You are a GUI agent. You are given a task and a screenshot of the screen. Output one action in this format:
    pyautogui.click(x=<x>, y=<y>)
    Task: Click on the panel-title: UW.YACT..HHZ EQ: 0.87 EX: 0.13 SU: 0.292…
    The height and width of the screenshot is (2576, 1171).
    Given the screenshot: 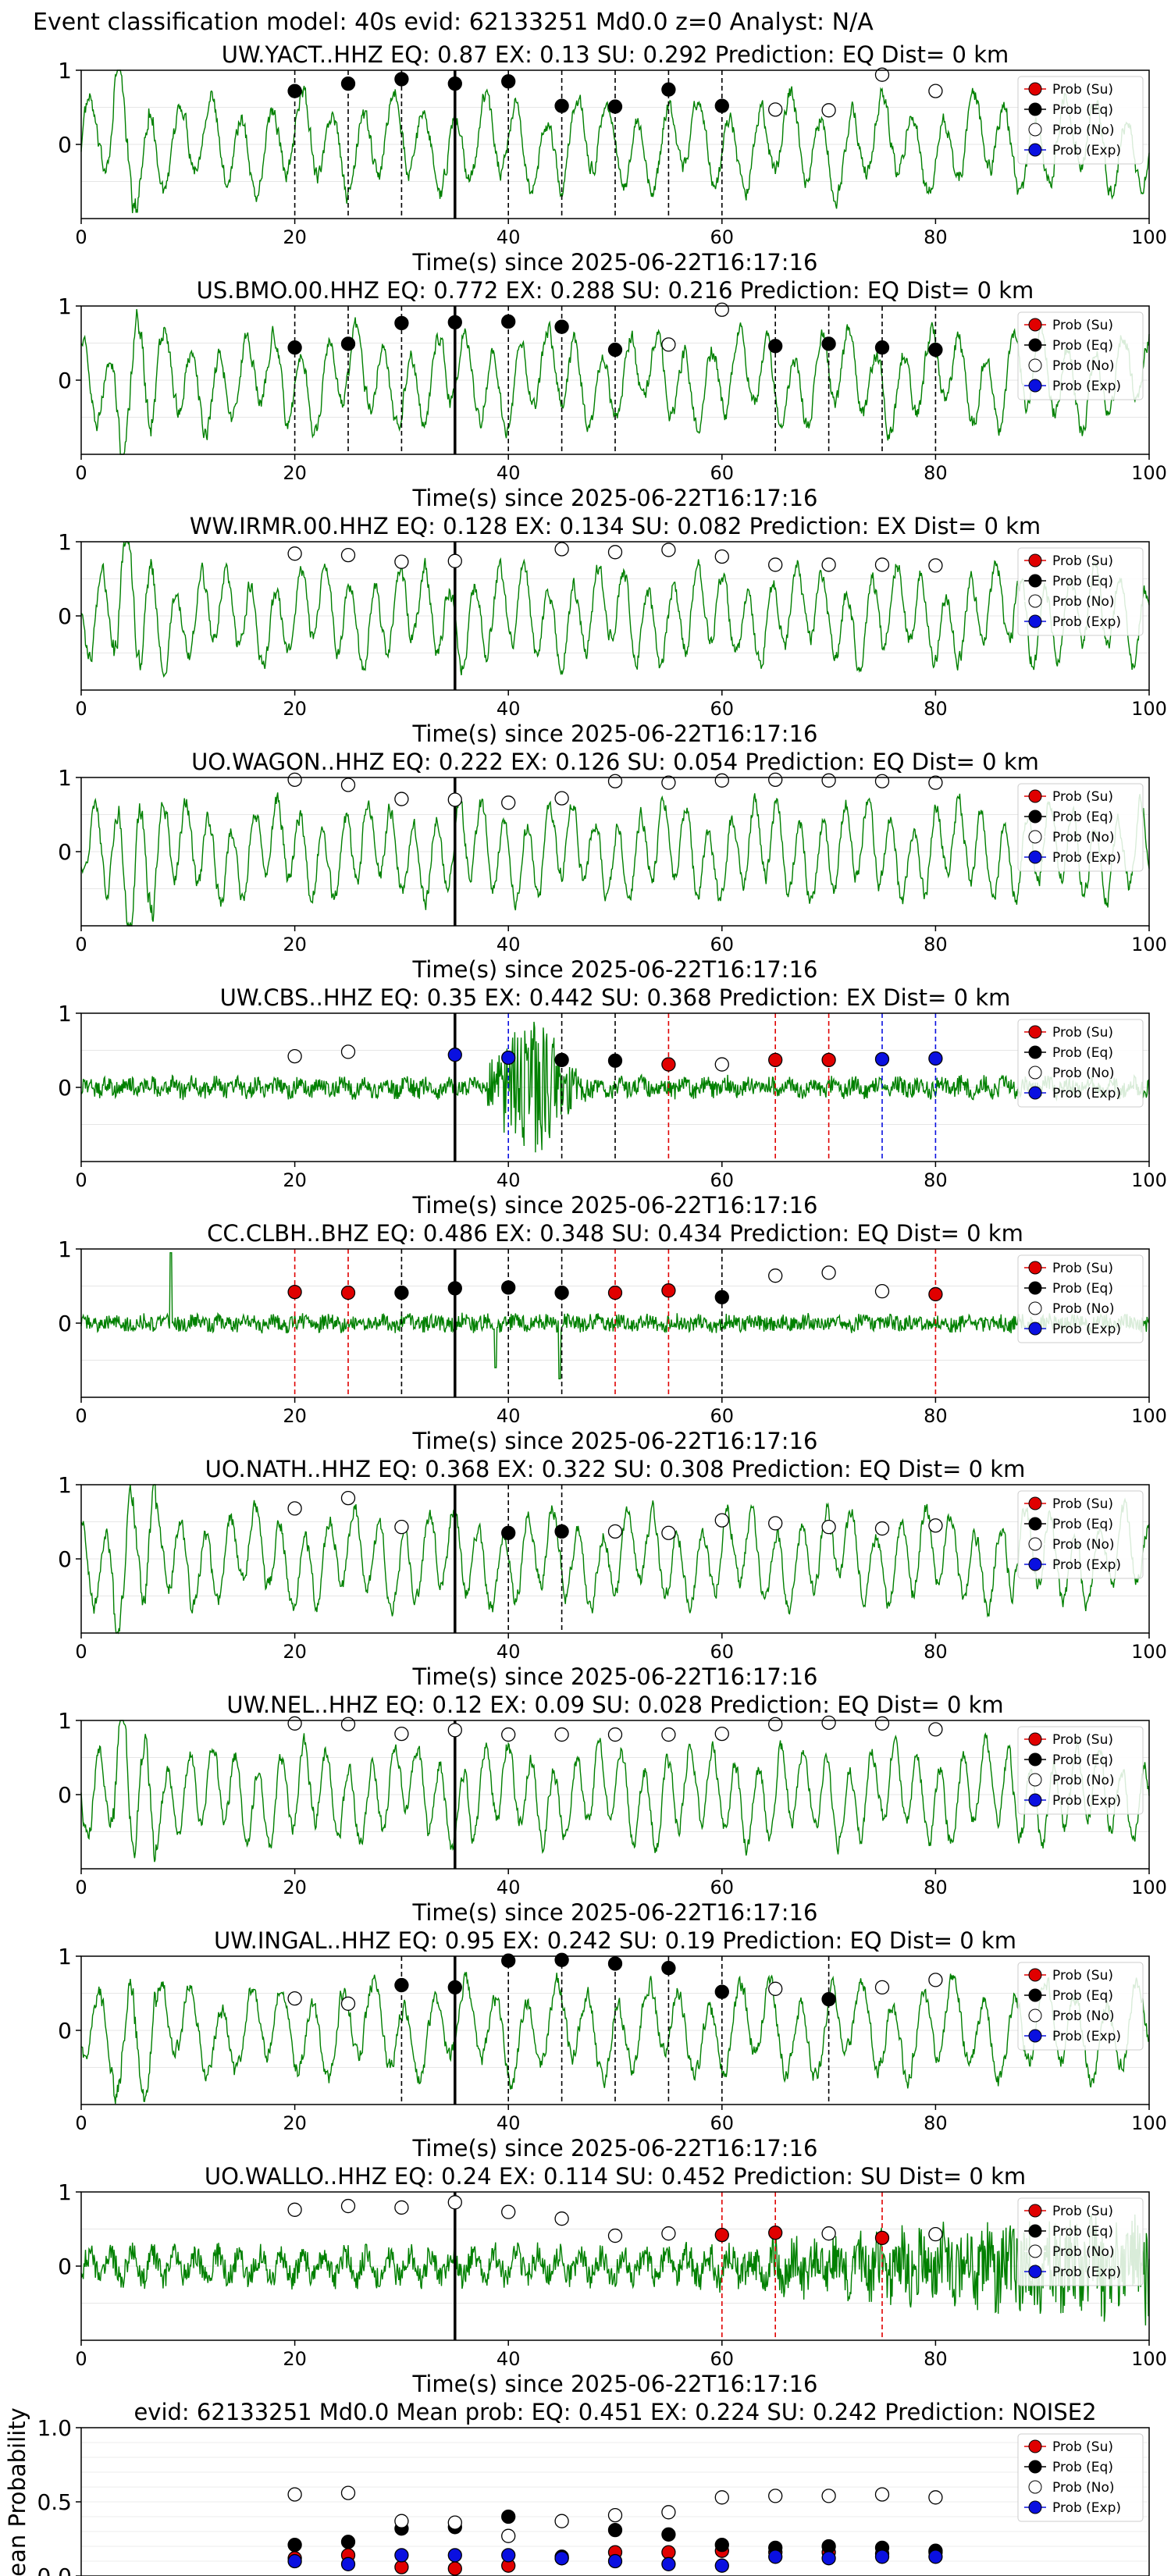 What is the action you would take?
    pyautogui.click(x=615, y=54)
    